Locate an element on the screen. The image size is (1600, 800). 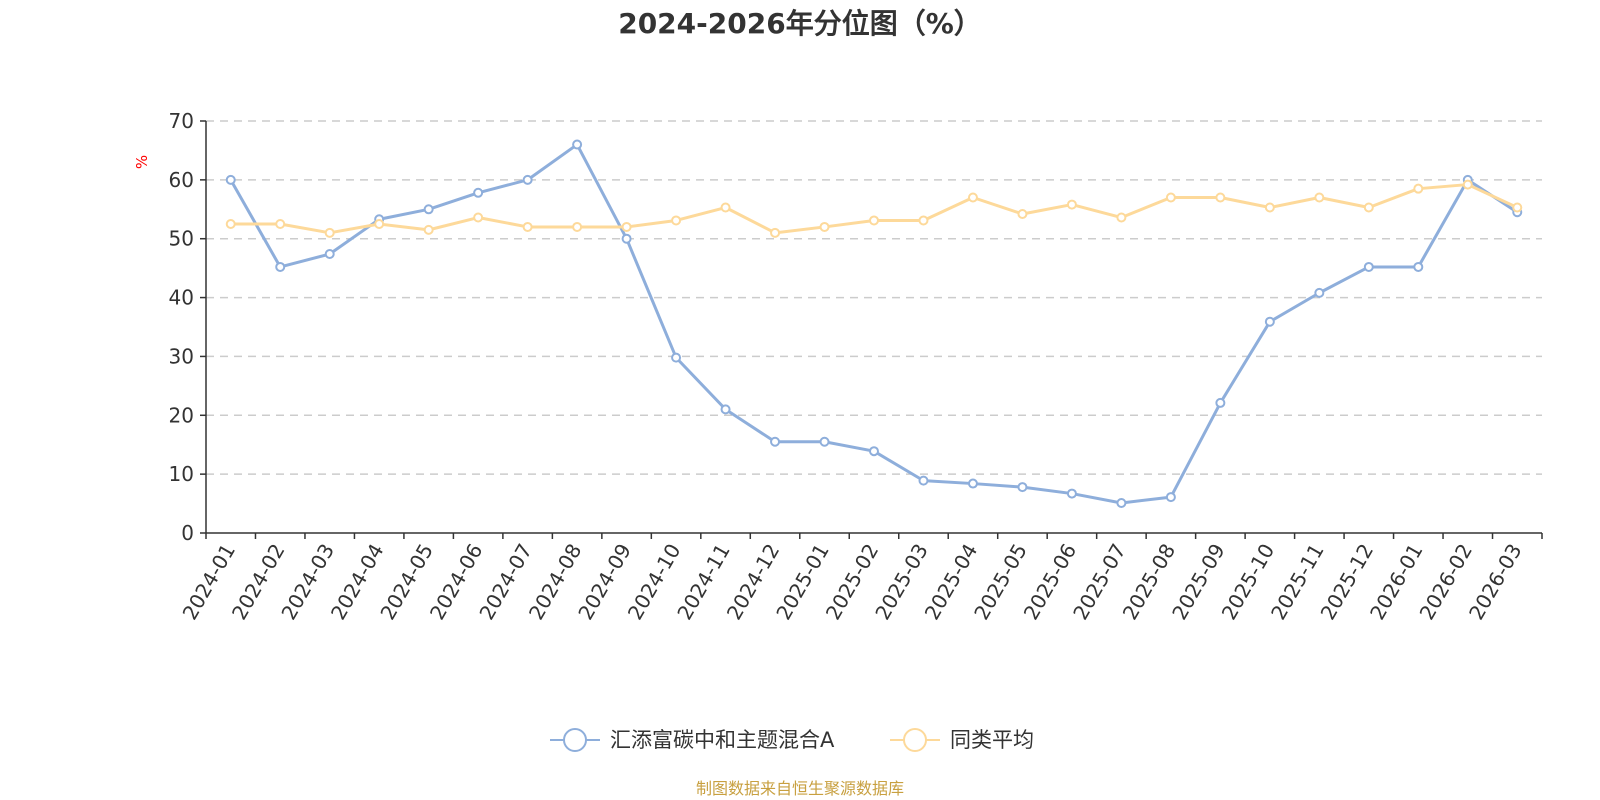
data-source-note: 制图数据来自恒生聚源数据库 is located at coordinates (800, 788).